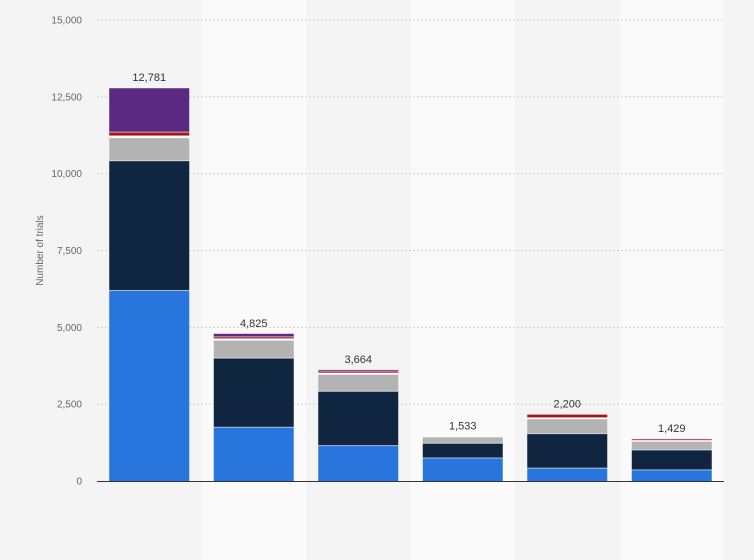 Image resolution: width=754 pixels, height=560 pixels. I want to click on y-tick-label: 5,000, so click(69, 328).